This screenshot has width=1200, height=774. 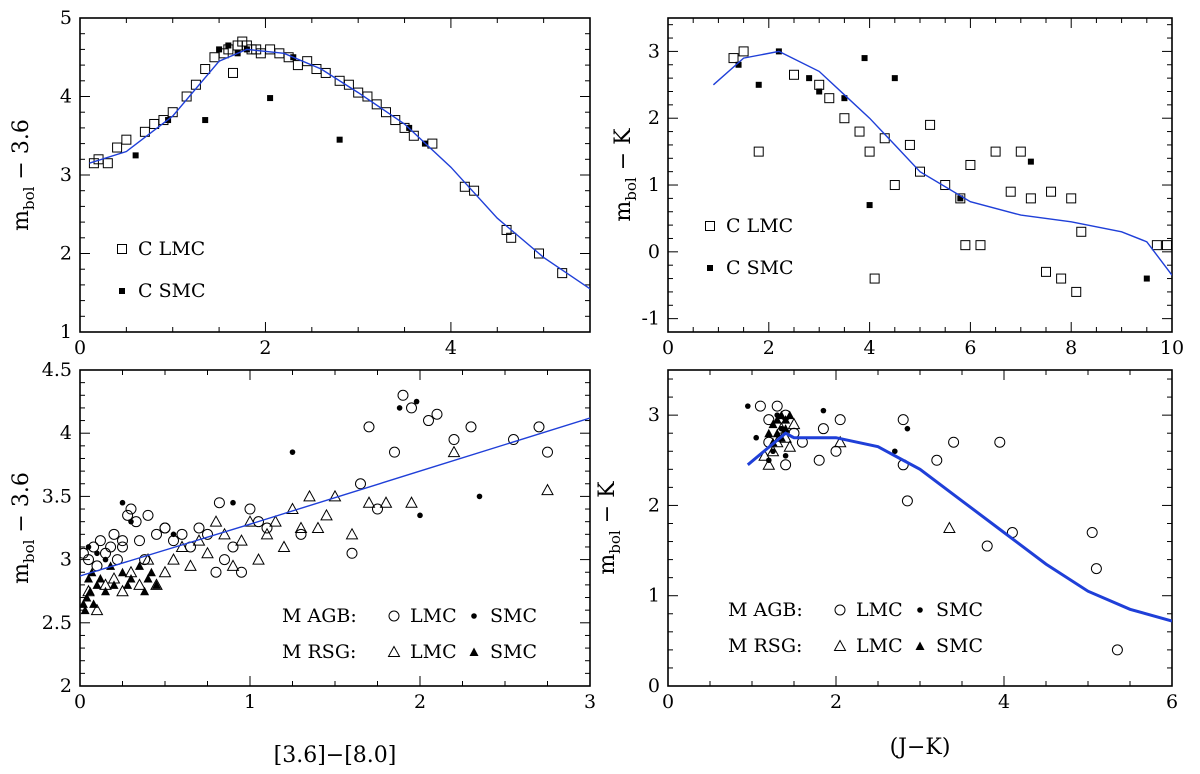 I want to click on x-axis-label-right: (J−K), so click(x=920, y=747).